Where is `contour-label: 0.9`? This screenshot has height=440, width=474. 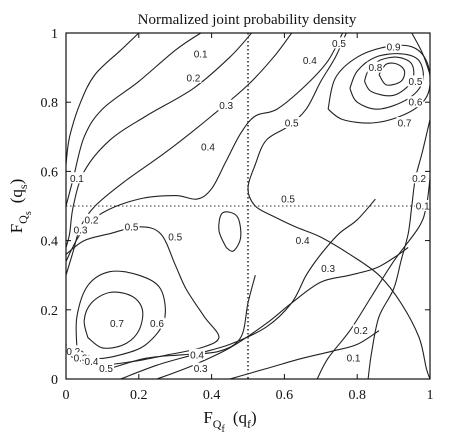 contour-label: 0.9 is located at coordinates (394, 47).